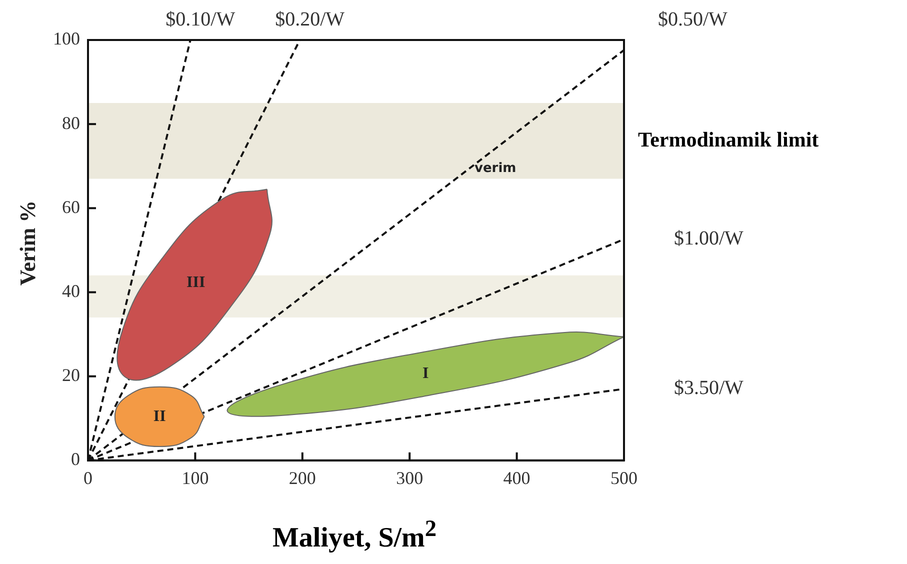 The height and width of the screenshot is (564, 907). Describe the element at coordinates (159, 416) in the screenshot. I see `series-label: II` at that location.